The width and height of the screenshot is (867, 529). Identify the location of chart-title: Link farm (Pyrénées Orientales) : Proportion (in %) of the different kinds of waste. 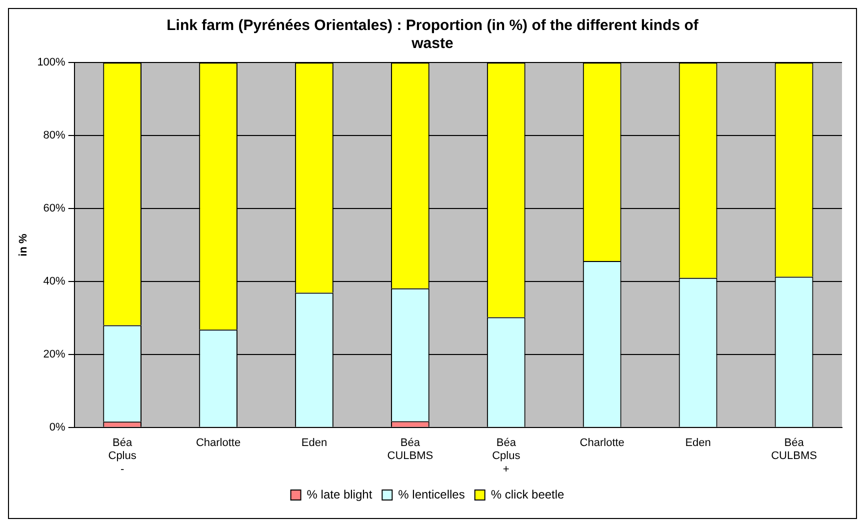
(433, 35).